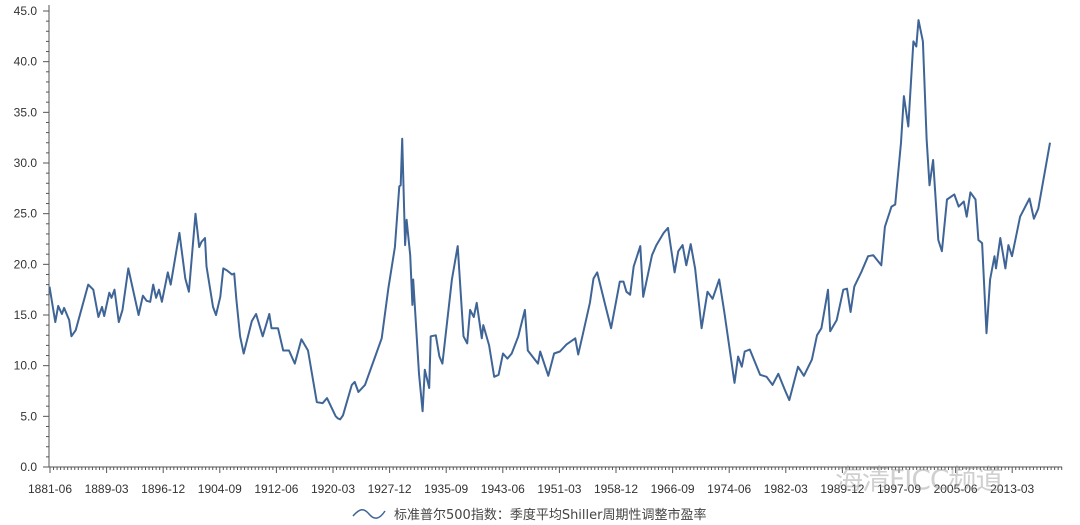 This screenshot has height=525, width=1080. Describe the element at coordinates (26, 264) in the screenshot. I see `y-tick-label: 20.0` at that location.